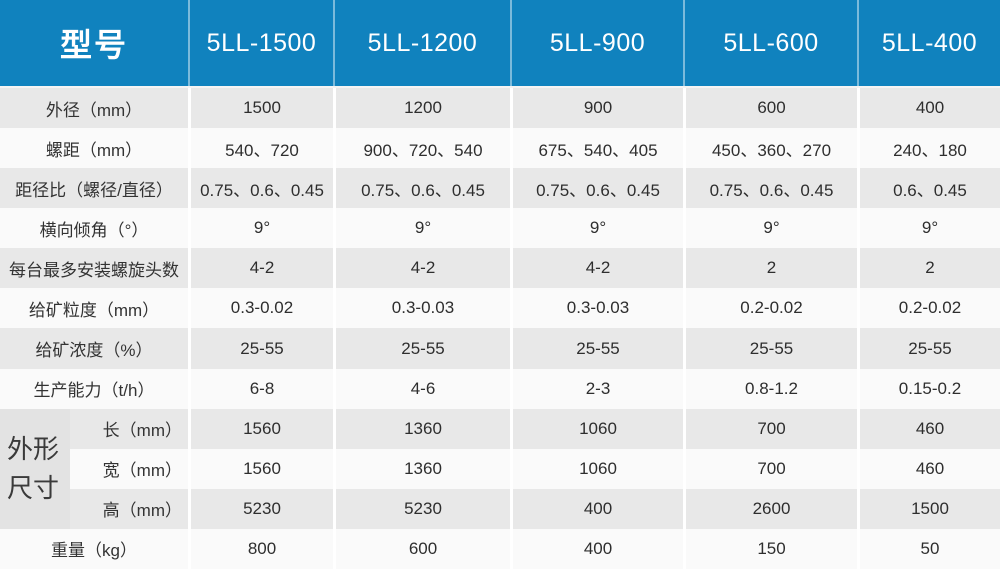 The width and height of the screenshot is (1000, 571). What do you see at coordinates (129, 428) in the screenshot?
I see `row-sublabel: 长（mm）` at bounding box center [129, 428].